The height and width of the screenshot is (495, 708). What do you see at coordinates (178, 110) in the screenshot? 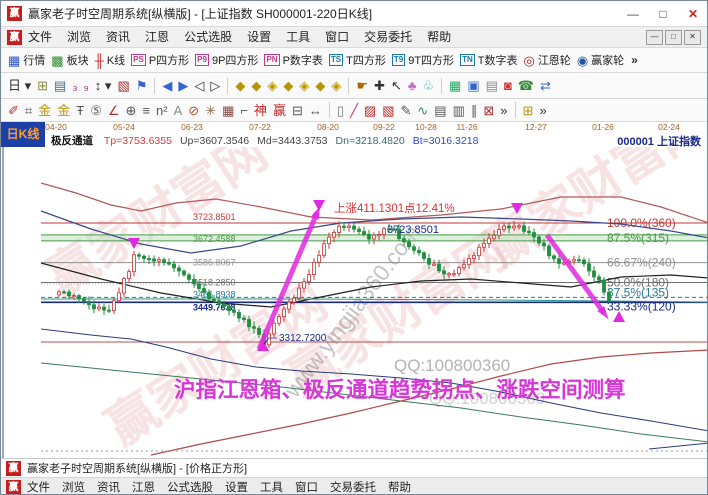
I see `tool-text-label: A` at bounding box center [178, 110].